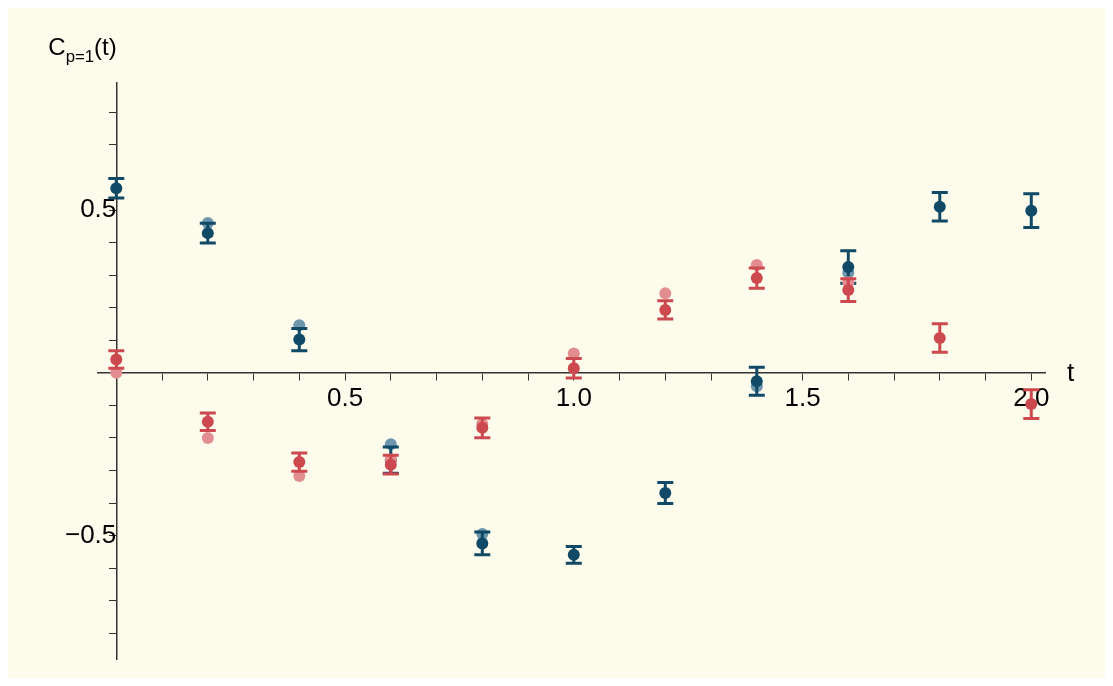 This screenshot has width=1113, height=686. Describe the element at coordinates (1071, 371) in the screenshot. I see `x-axis-title: t` at that location.